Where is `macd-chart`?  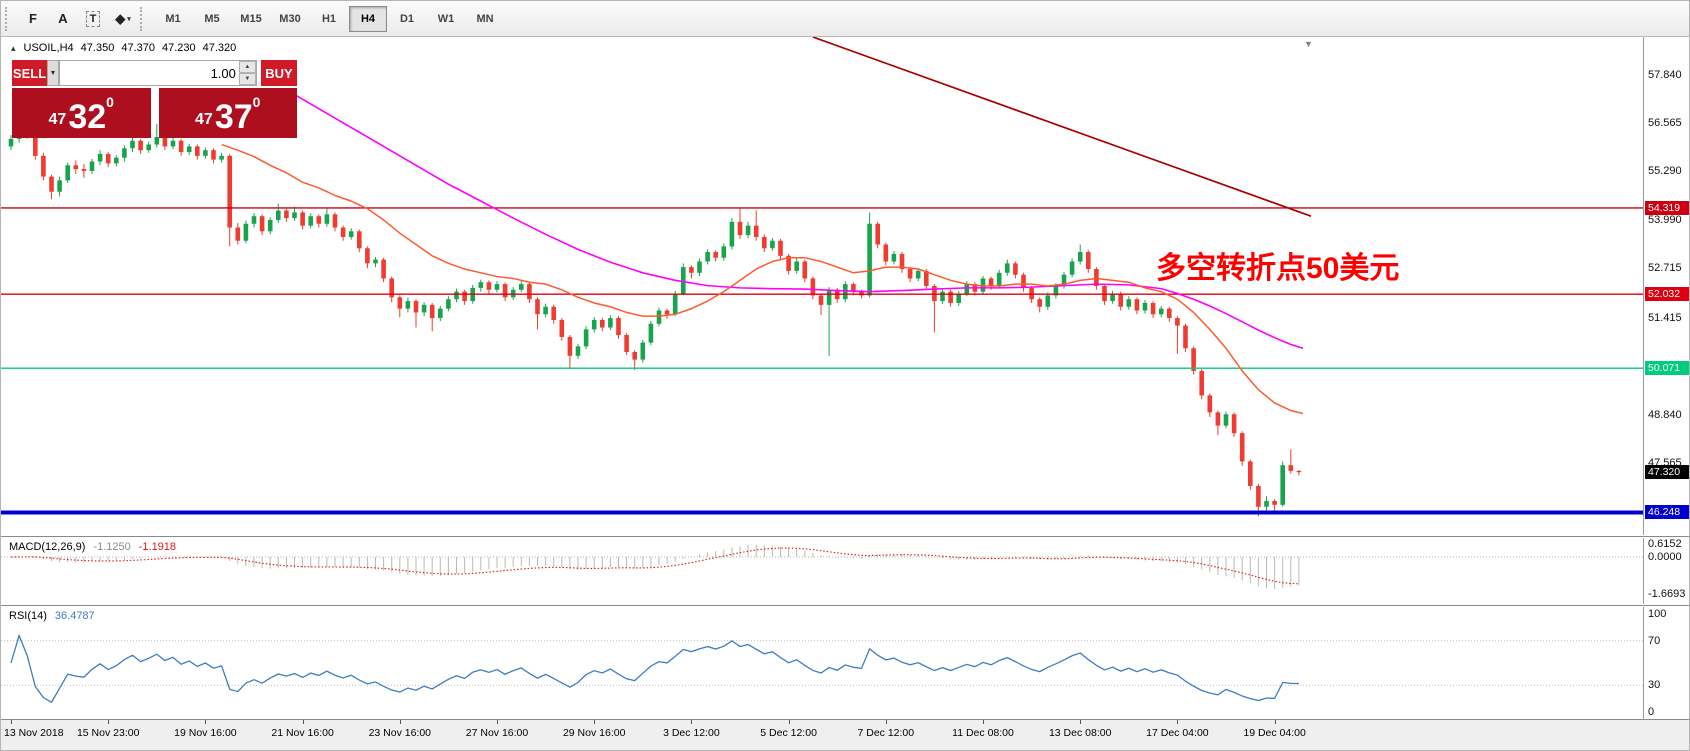 macd-chart is located at coordinates (822, 571).